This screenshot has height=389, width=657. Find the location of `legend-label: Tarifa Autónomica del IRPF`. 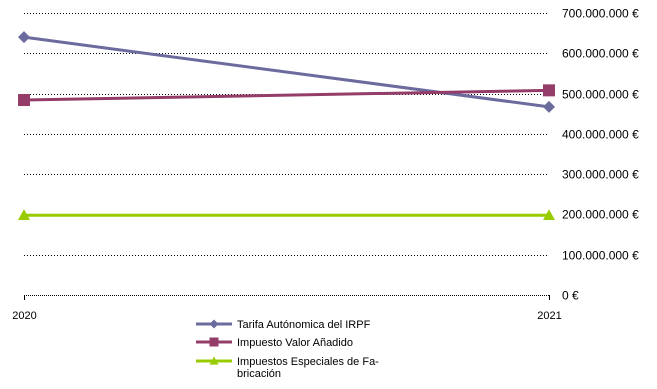

legend-label: Tarifa Autónomica del IRPF is located at coordinates (304, 325).